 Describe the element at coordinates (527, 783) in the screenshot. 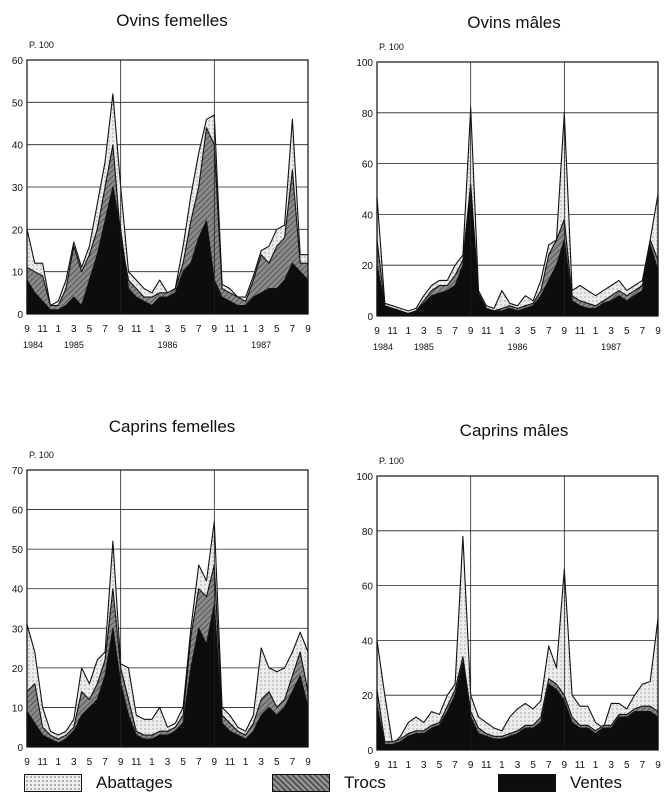

I see `legend-swatch-ventes` at that location.